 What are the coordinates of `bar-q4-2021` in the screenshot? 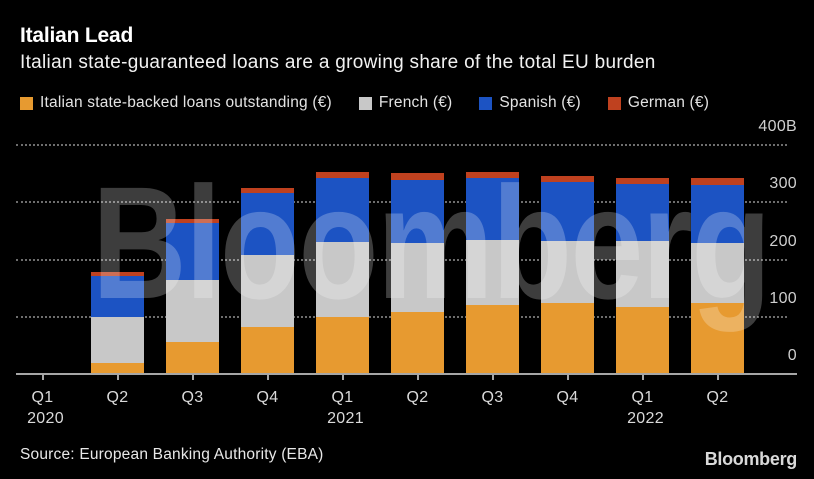 It's located at (567, 274).